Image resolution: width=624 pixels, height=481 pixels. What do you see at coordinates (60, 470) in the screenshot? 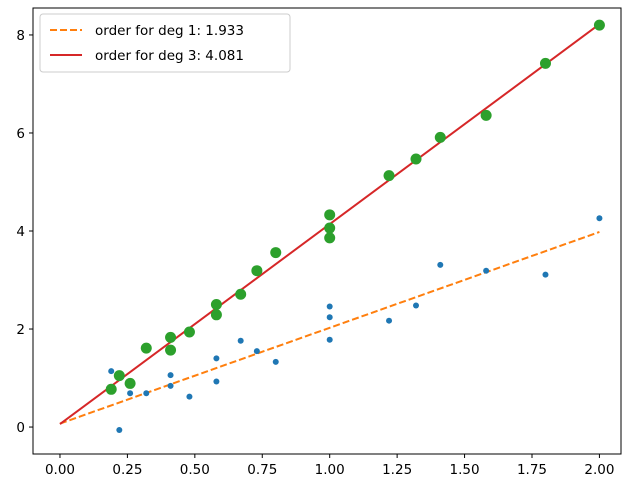
I see `x-tick-label-0: 0.00` at bounding box center [60, 470].